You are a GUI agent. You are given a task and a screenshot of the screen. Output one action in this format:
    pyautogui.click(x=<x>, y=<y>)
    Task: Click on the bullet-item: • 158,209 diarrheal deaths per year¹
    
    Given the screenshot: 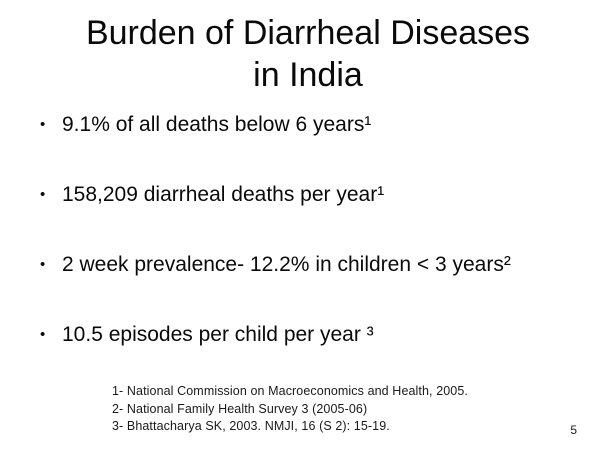 What is the action you would take?
    pyautogui.click(x=308, y=195)
    